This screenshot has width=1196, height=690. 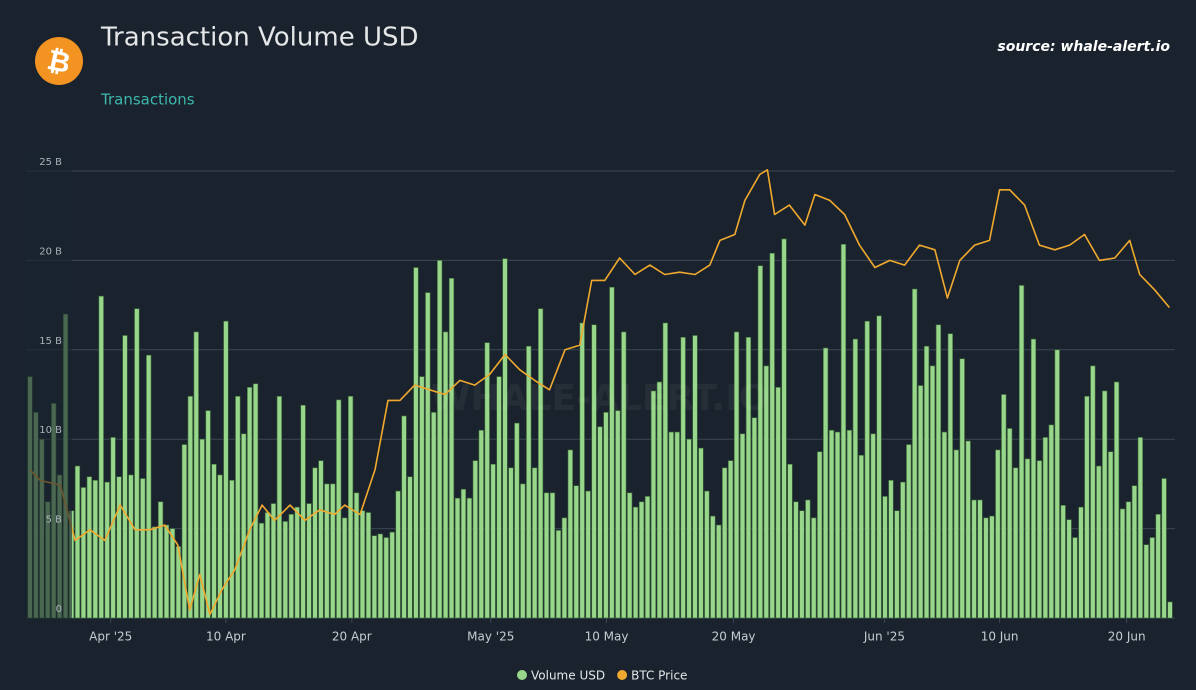 What do you see at coordinates (607, 637) in the screenshot?
I see `x-tick-label: 10 May` at bounding box center [607, 637].